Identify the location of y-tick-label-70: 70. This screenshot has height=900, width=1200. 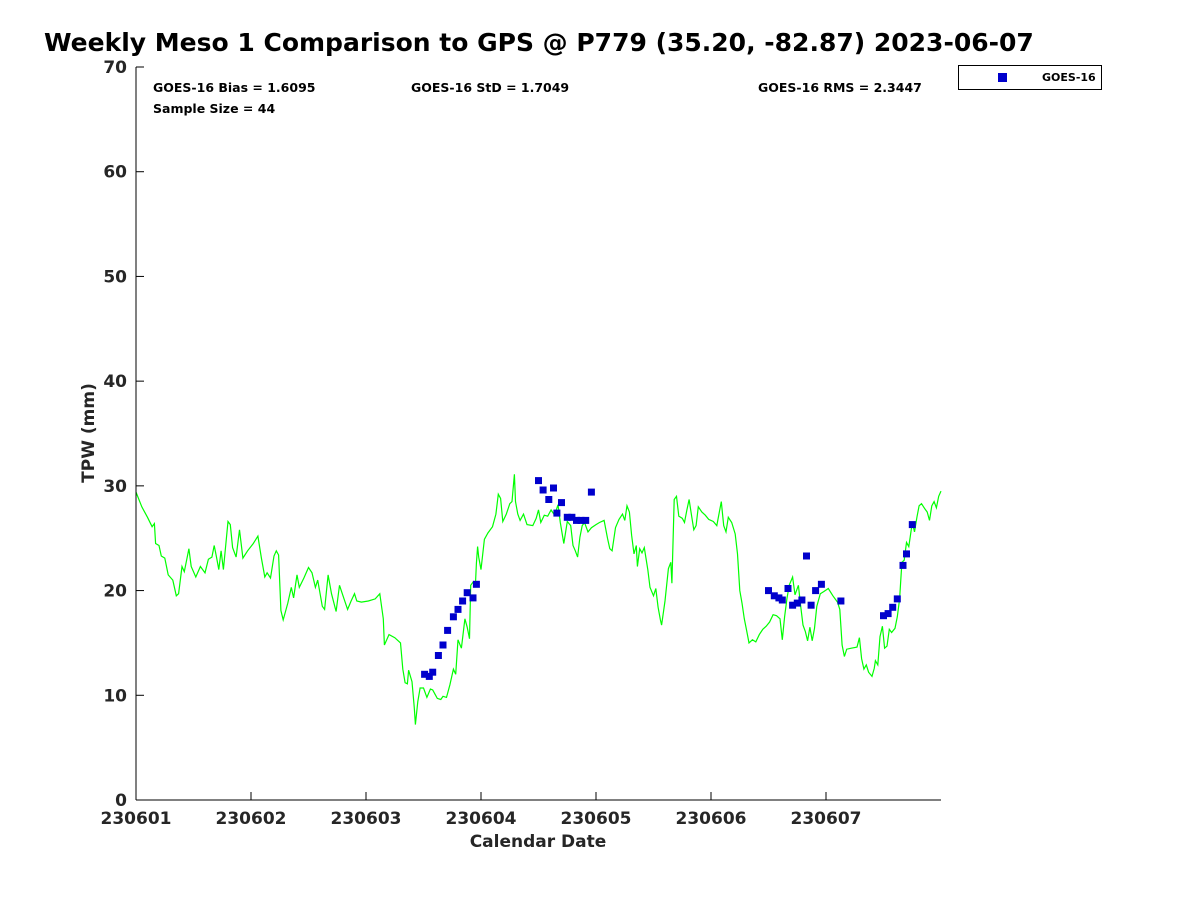
(115, 68).